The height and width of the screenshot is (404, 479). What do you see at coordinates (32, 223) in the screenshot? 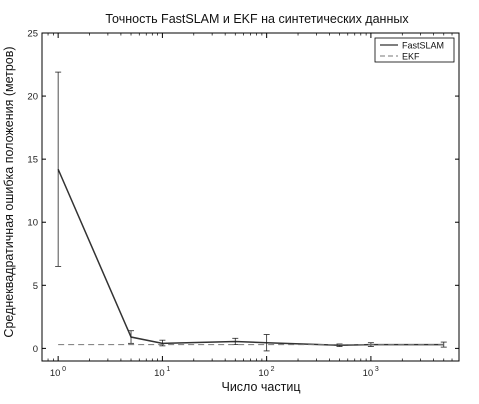
I see `y-tick-label: 10` at bounding box center [32, 223].